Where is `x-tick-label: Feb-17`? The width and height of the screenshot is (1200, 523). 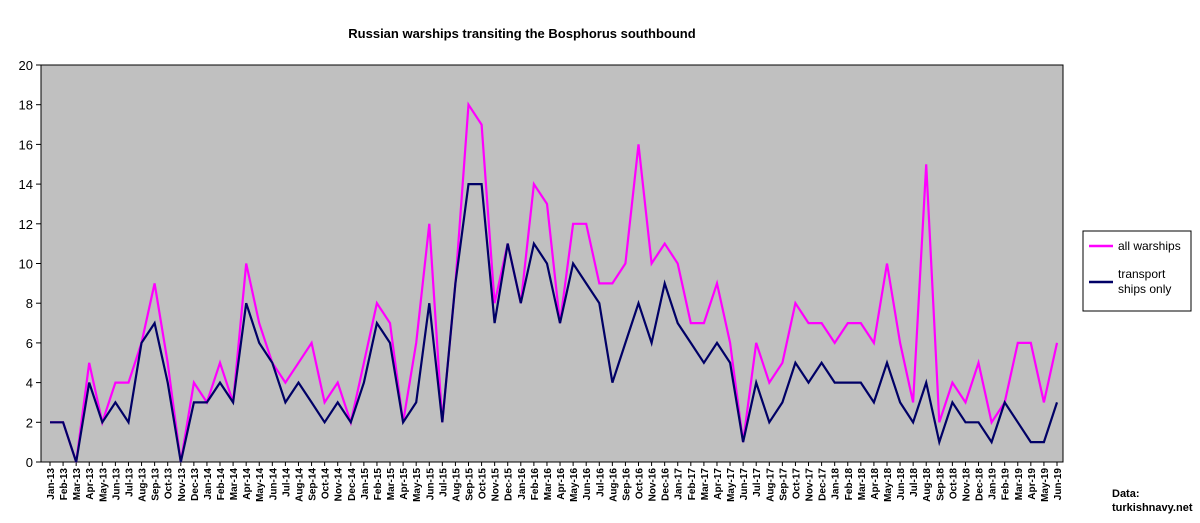 x-tick-label: Feb-17 is located at coordinates (692, 484).